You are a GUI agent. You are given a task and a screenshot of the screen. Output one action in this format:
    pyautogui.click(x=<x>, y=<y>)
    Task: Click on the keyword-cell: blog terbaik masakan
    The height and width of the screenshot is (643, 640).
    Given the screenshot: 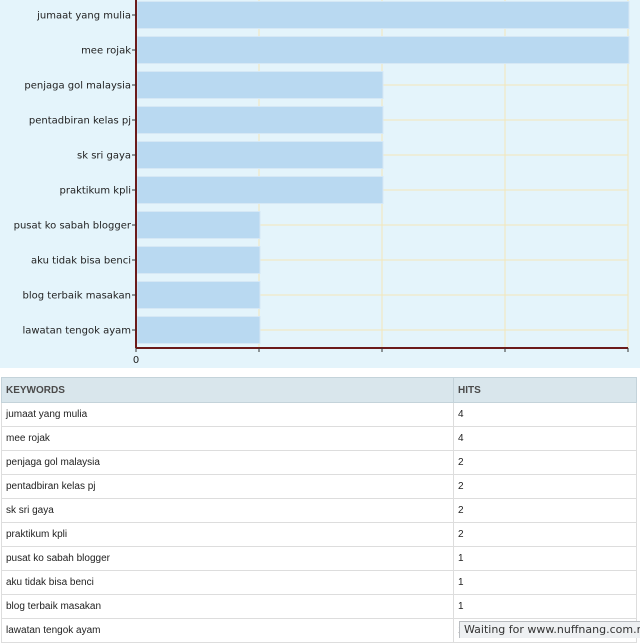 What is the action you would take?
    pyautogui.click(x=227, y=606)
    